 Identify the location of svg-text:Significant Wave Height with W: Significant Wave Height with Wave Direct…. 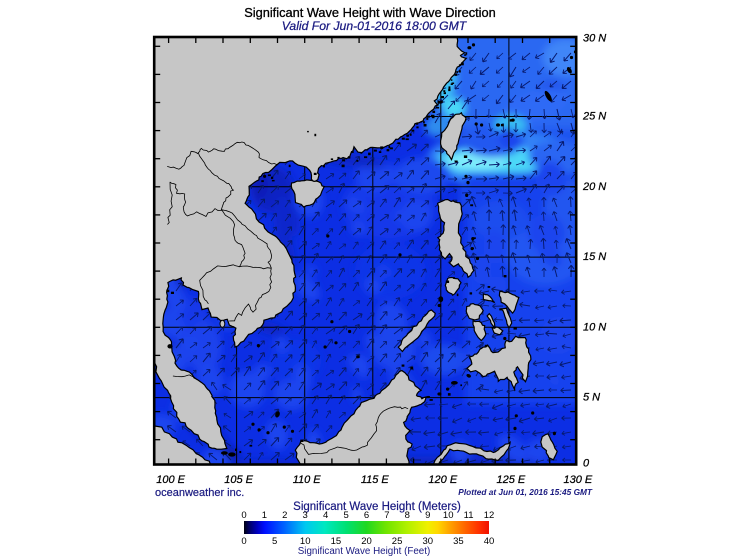
(370, 12).